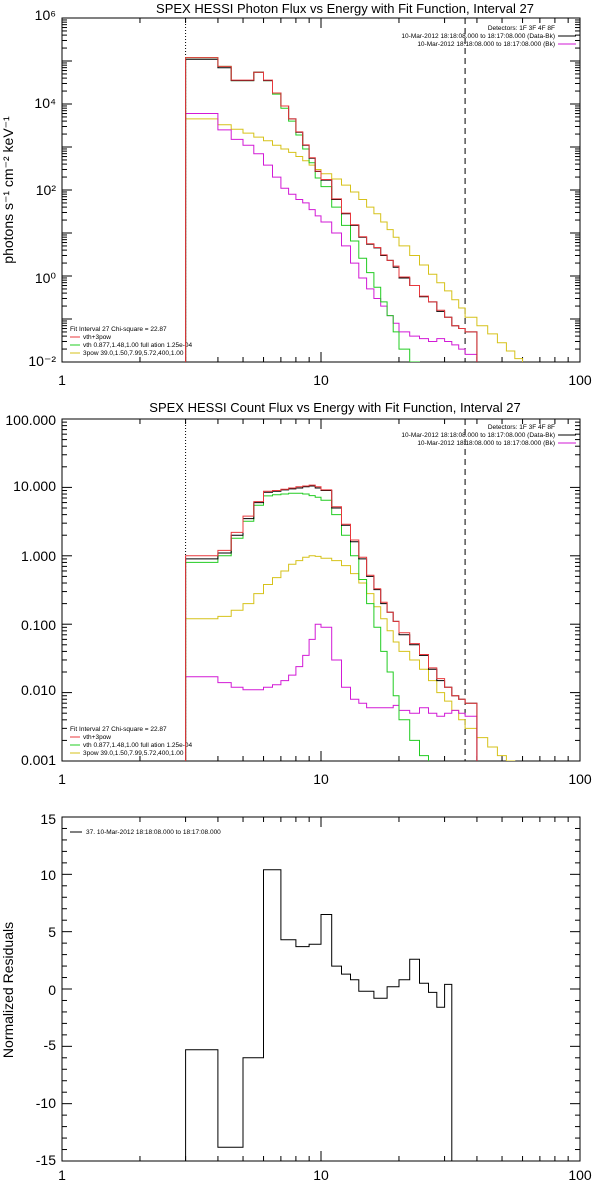  Describe the element at coordinates (48, 875) in the screenshot. I see `panel3-ytick-10: 10` at that location.